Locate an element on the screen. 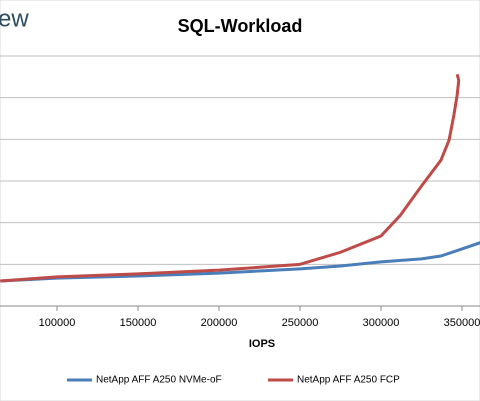 The width and height of the screenshot is (480, 401). series-line is located at coordinates (240, 262).